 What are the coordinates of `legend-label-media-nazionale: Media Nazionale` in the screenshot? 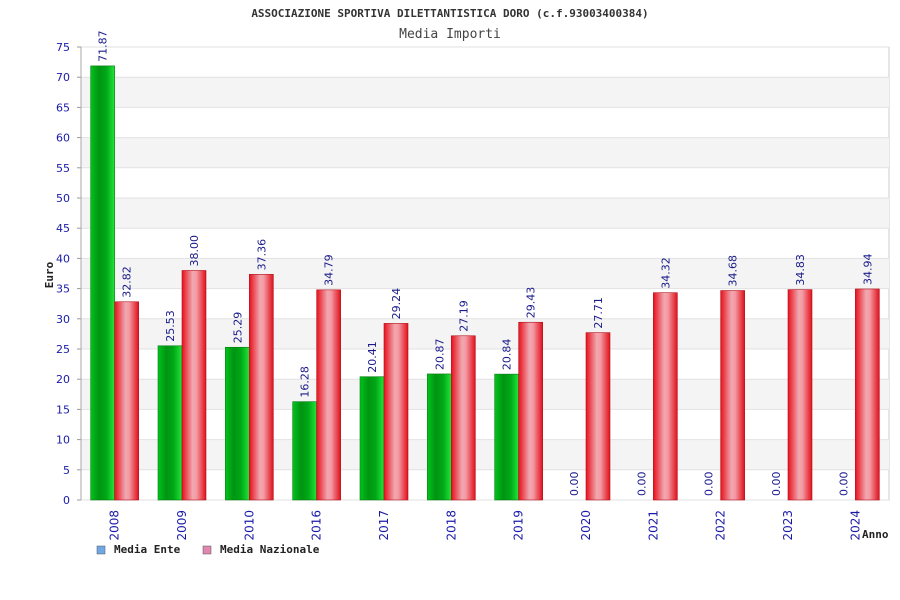 It's located at (270, 549).